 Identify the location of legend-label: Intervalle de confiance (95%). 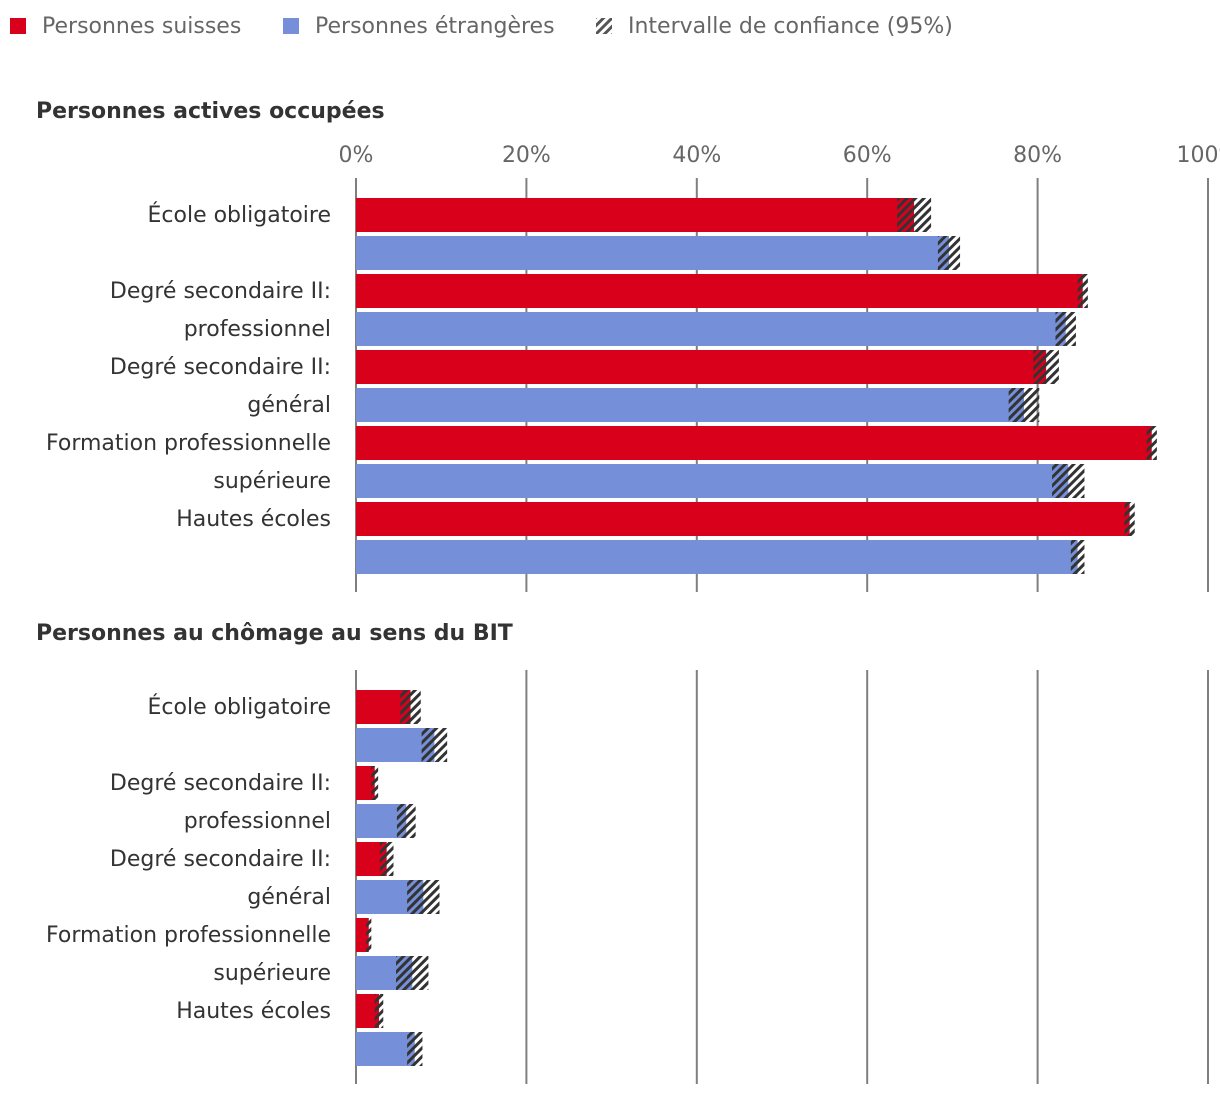
(790, 26).